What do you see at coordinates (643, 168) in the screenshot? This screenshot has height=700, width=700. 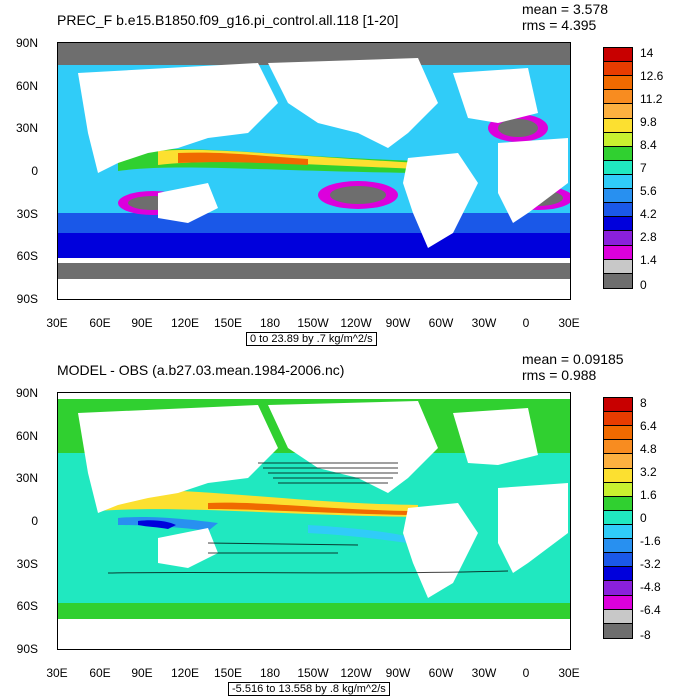 I see `colorbar-label: 7` at bounding box center [643, 168].